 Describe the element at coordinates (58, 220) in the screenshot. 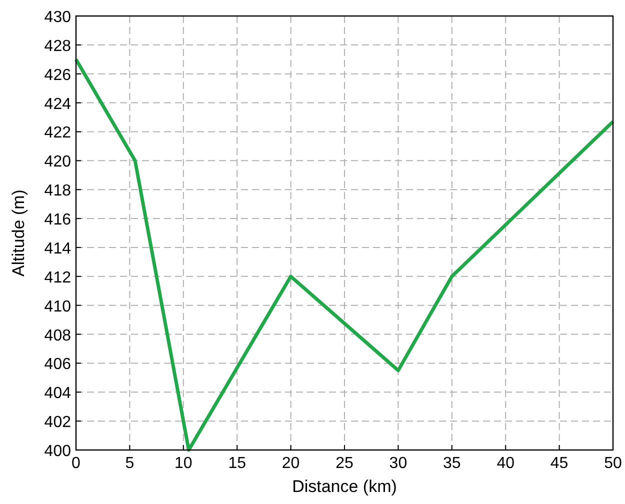

I see `y-tick-label: 416` at that location.